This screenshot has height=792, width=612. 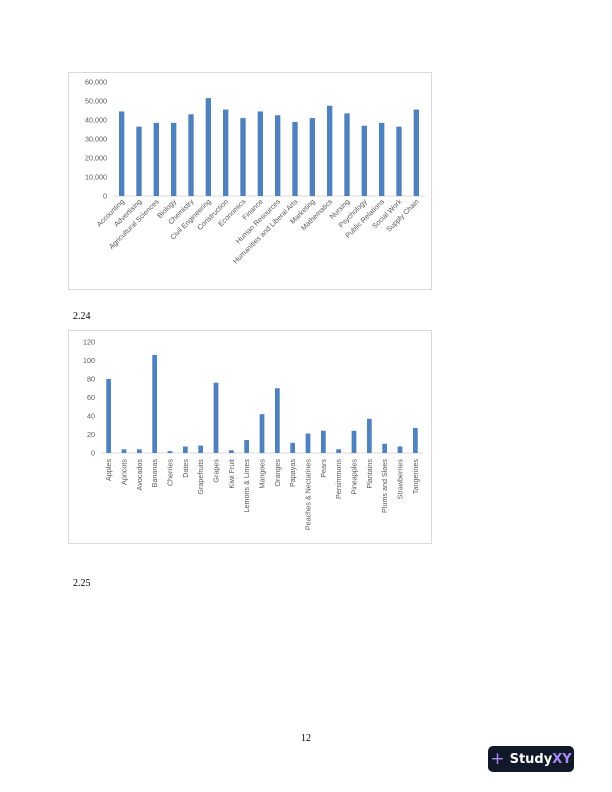 I want to click on y-tick-label: 10,000, so click(x=96, y=177).